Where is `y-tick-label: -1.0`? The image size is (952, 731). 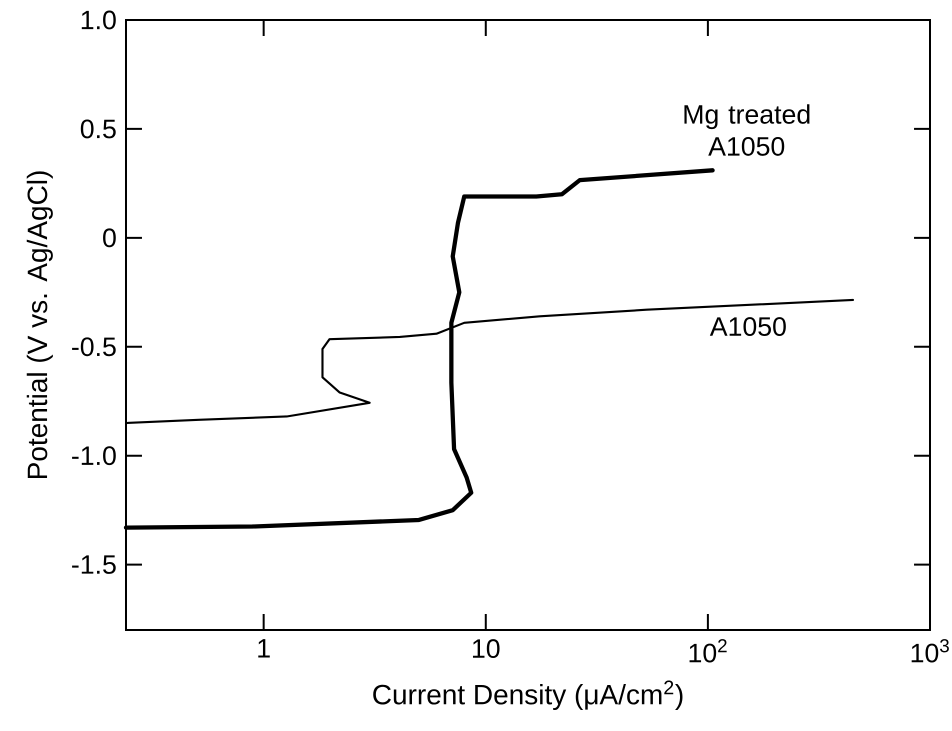 y-tick-label: -1.0 is located at coordinates (94, 456).